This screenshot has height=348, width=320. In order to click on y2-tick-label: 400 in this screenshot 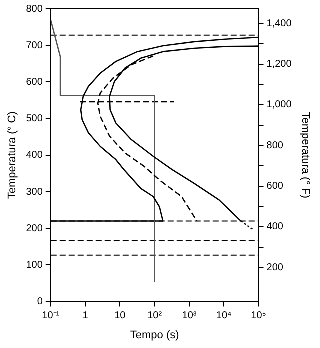, I will do `click(275, 227)`.